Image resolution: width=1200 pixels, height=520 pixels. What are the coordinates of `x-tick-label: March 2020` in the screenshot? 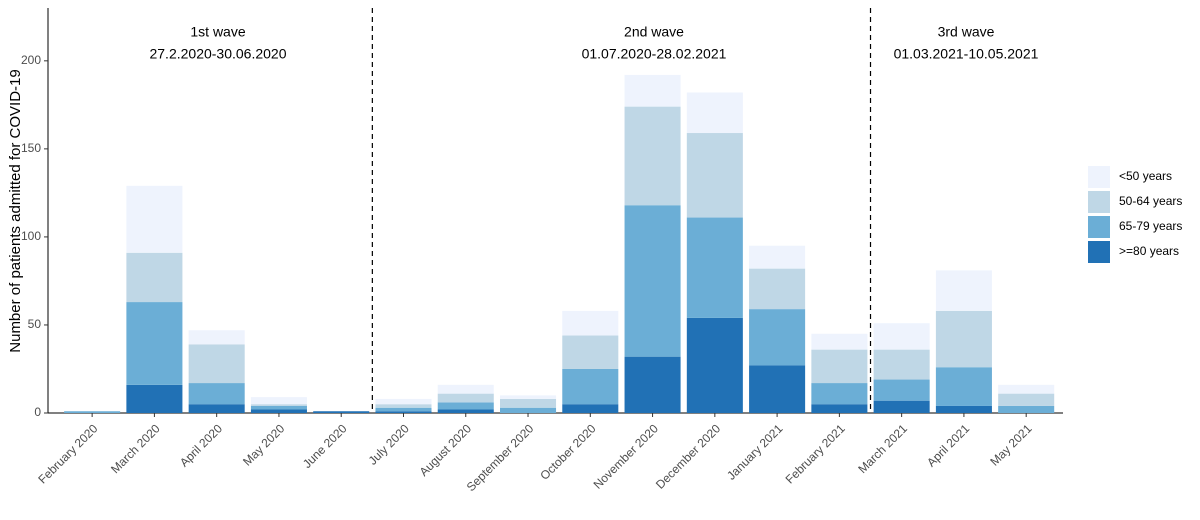 It's located at (135, 448).